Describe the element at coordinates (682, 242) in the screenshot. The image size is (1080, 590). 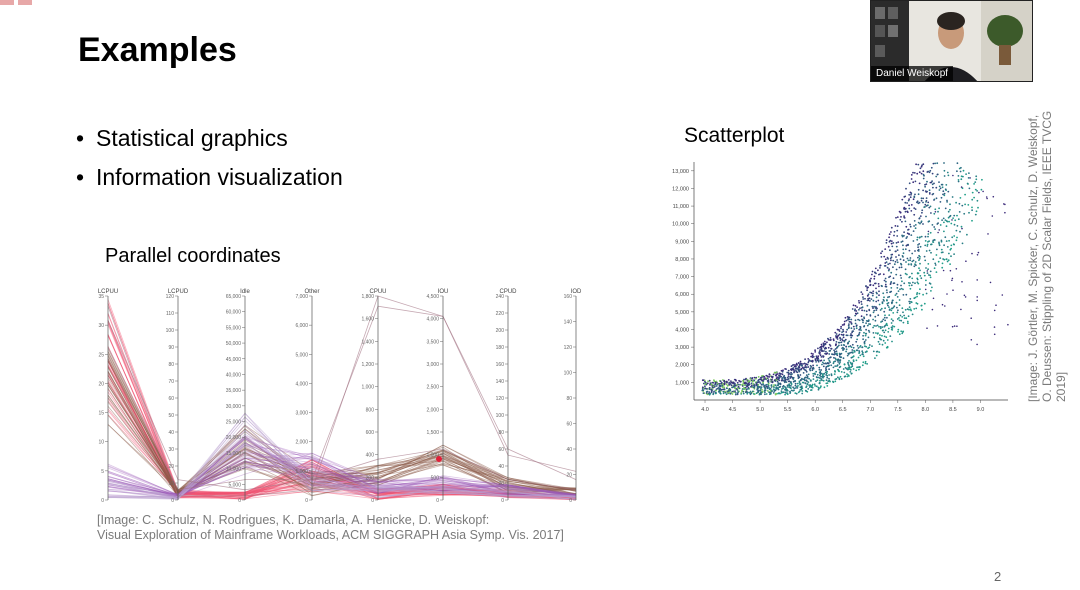
I see `y-tick-label: 9,000` at that location.